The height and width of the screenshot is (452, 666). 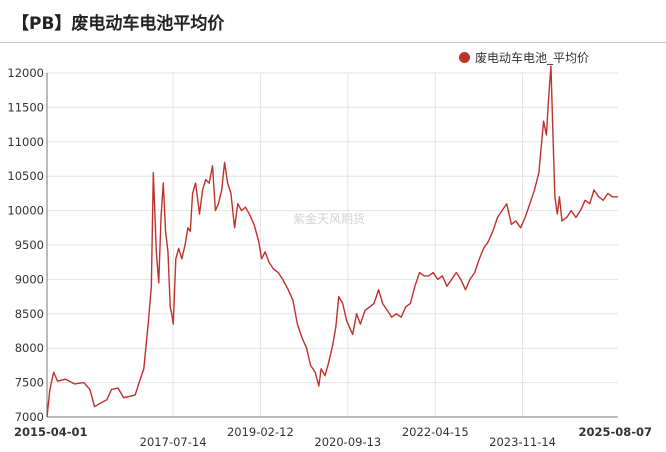 I want to click on y-tick-label: 10500, so click(x=25, y=176).